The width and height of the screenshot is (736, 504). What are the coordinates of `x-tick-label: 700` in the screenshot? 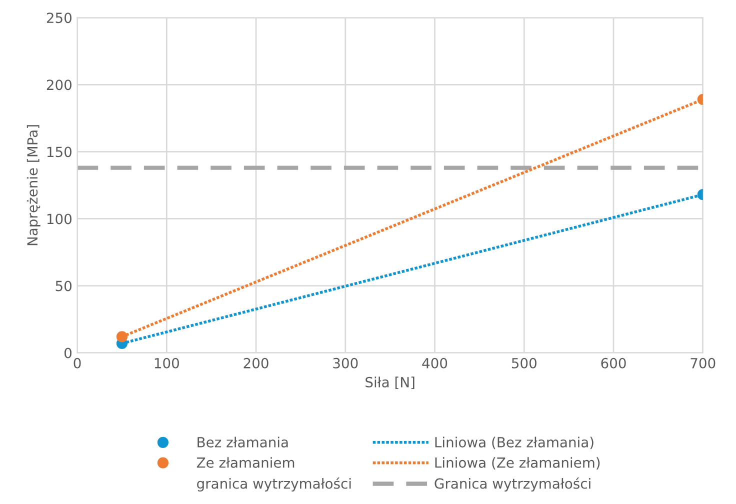 It's located at (703, 363).